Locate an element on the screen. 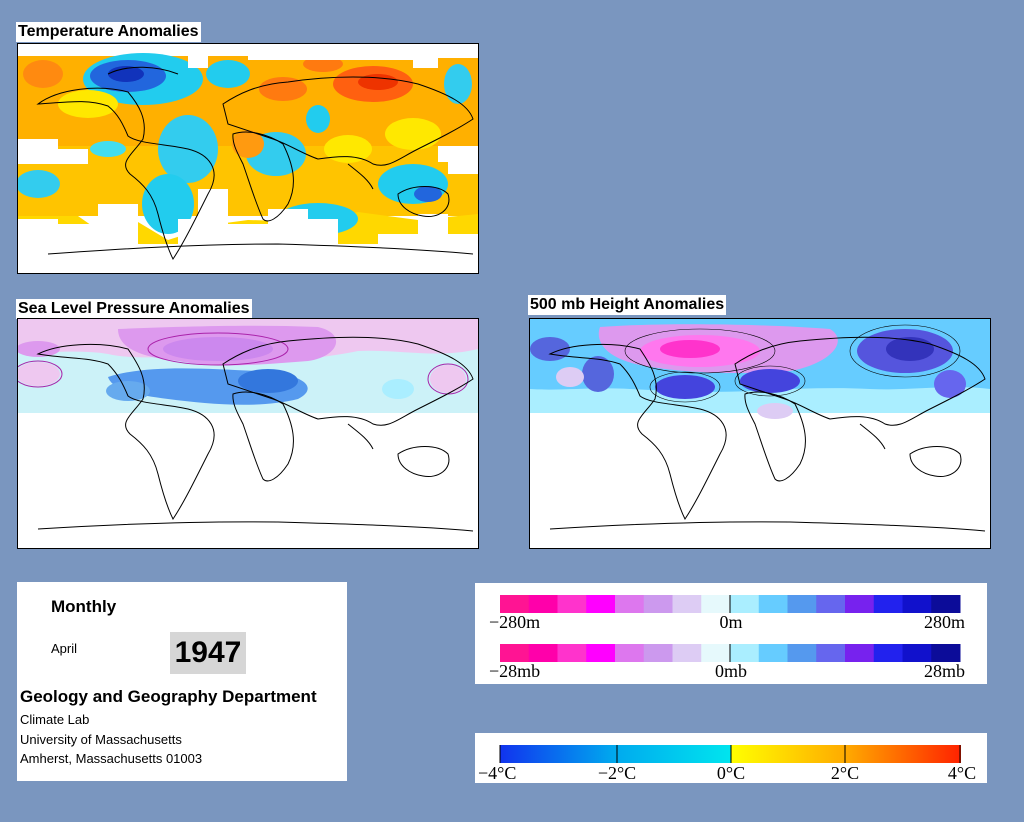 The height and width of the screenshot is (822, 1024). lab-label: Climate Lab is located at coordinates (55, 719).